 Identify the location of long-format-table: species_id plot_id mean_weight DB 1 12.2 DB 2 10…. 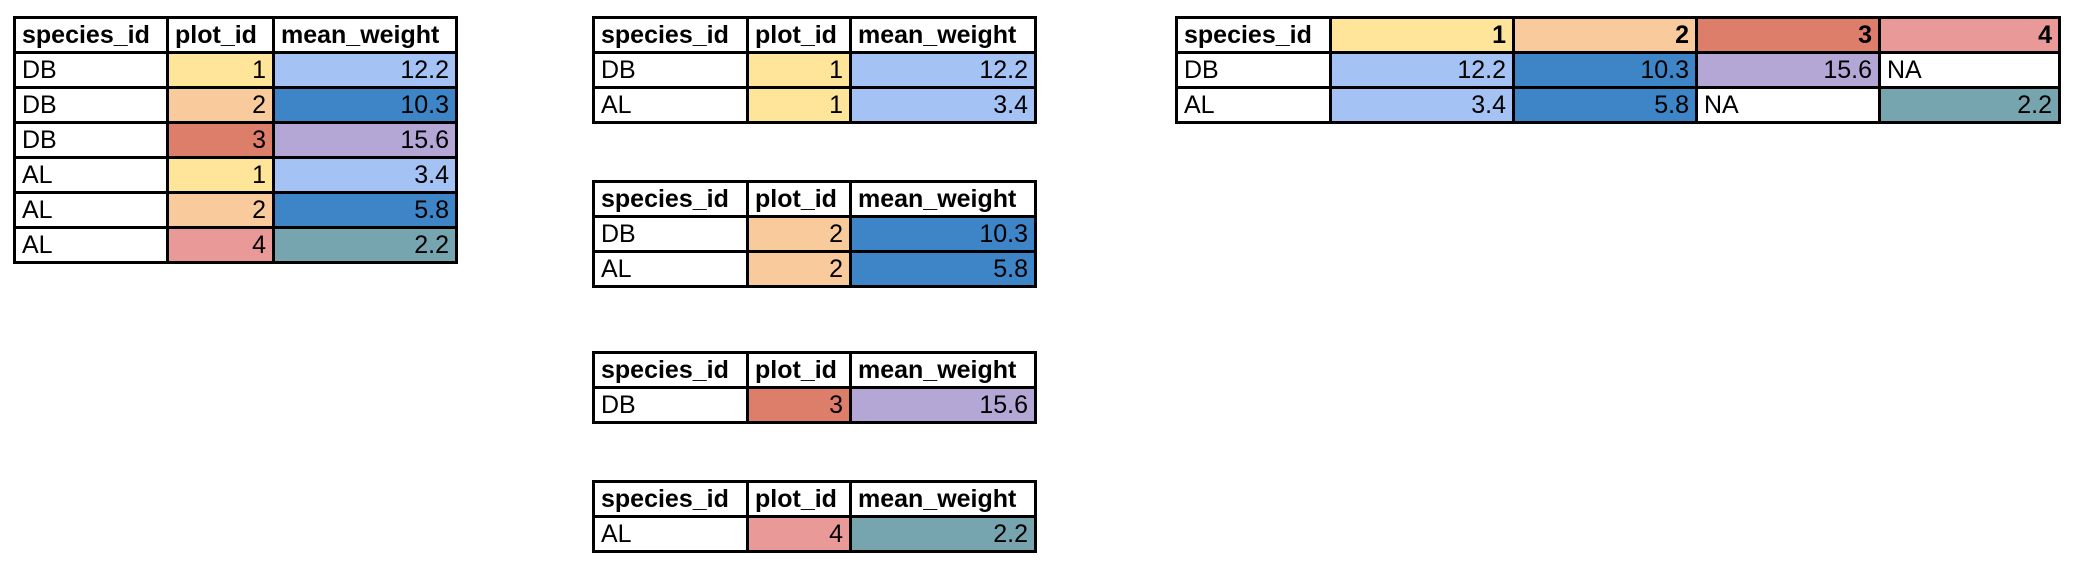
(235, 140).